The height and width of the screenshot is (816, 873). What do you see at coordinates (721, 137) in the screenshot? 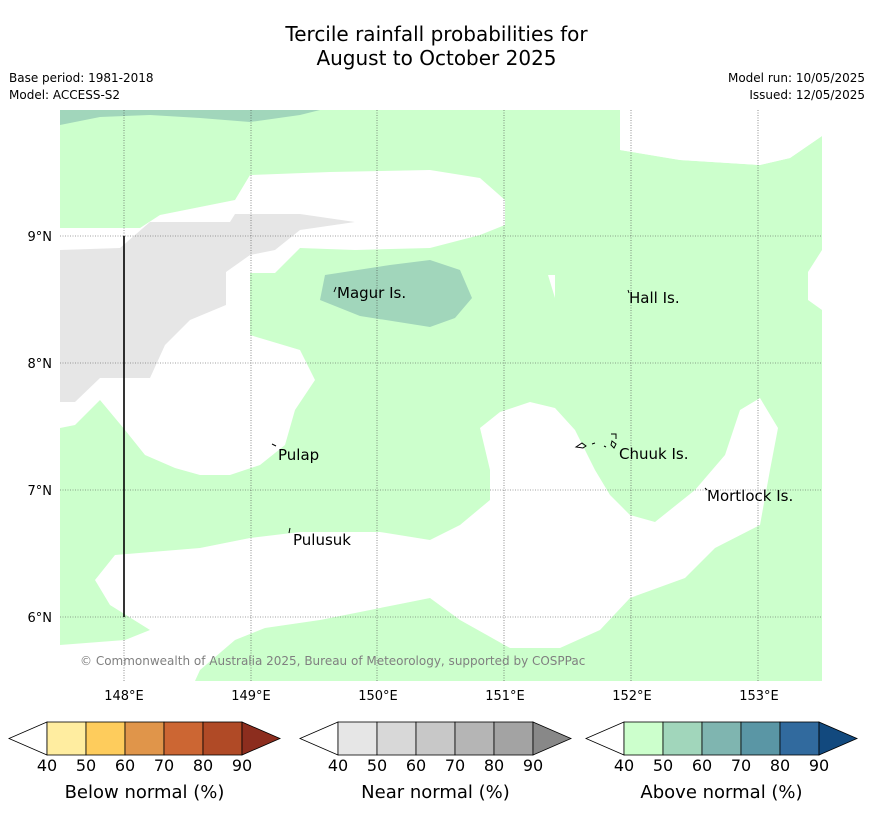
I see `white-region-northeast` at bounding box center [721, 137].